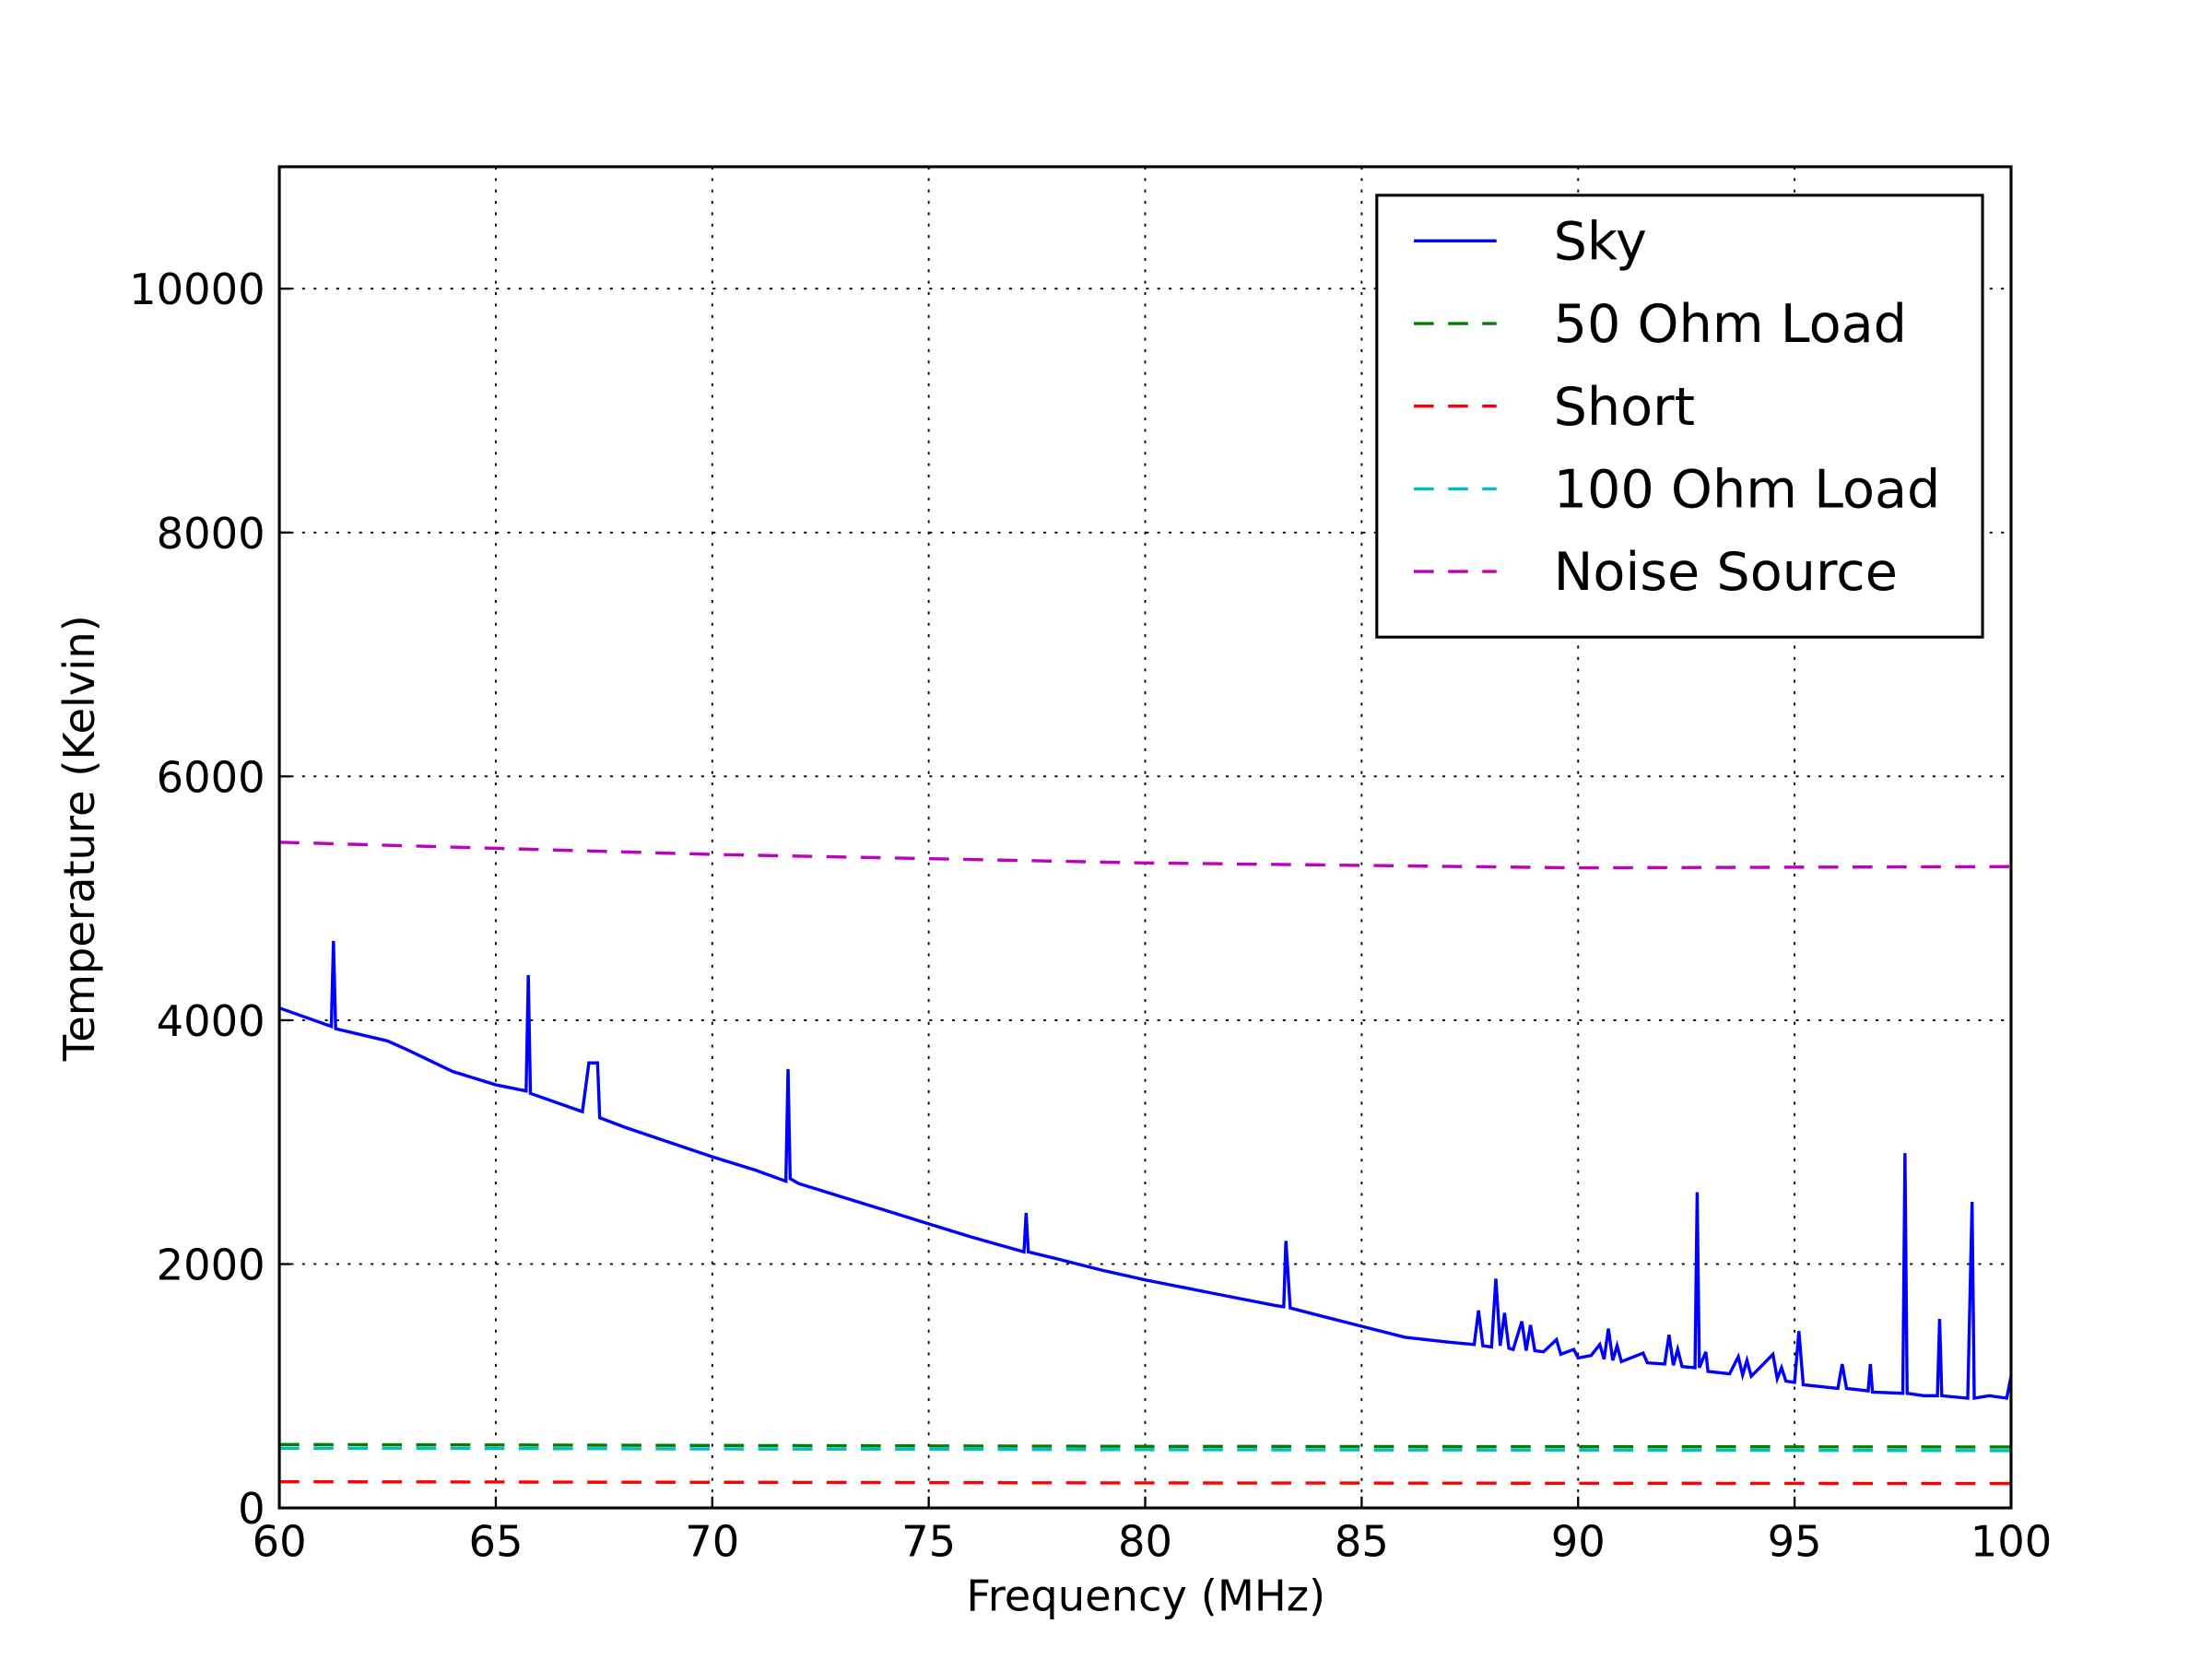 Image resolution: width=2212 pixels, height=1659 pixels. Describe the element at coordinates (712, 1542) in the screenshot. I see `x-tick-label: 70` at that location.